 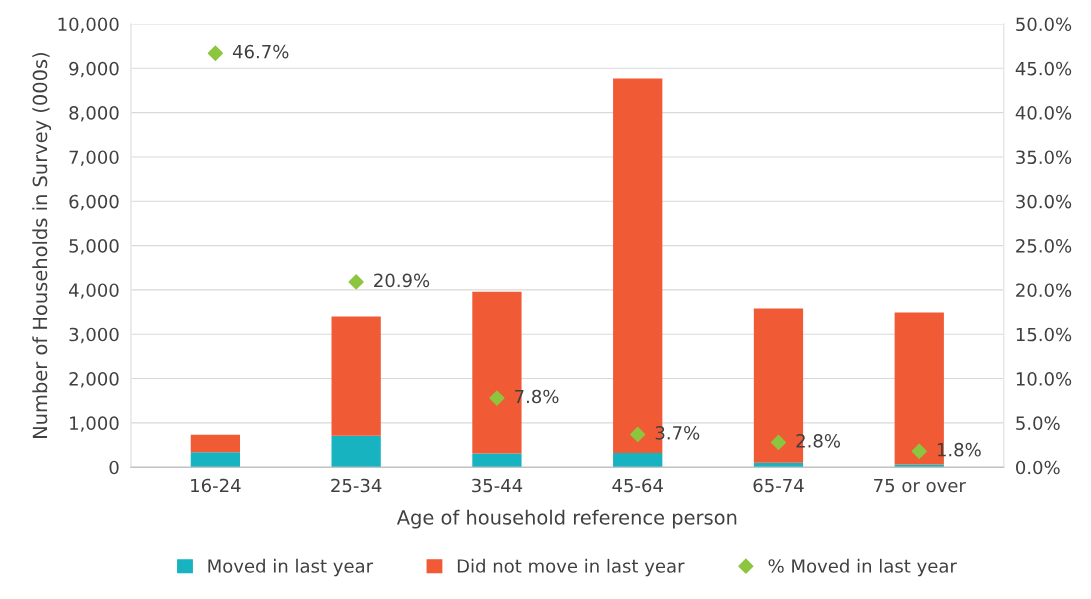 I want to click on x-tick-label: 16-24, so click(x=216, y=485).